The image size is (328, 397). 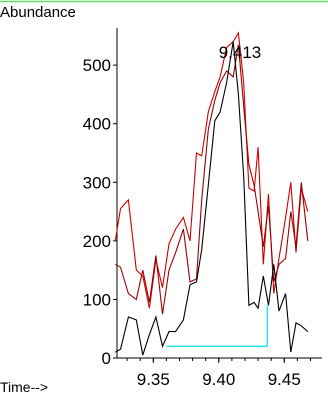 What do you see at coordinates (153, 379) in the screenshot?
I see `x-tick-label: 9.35` at bounding box center [153, 379].